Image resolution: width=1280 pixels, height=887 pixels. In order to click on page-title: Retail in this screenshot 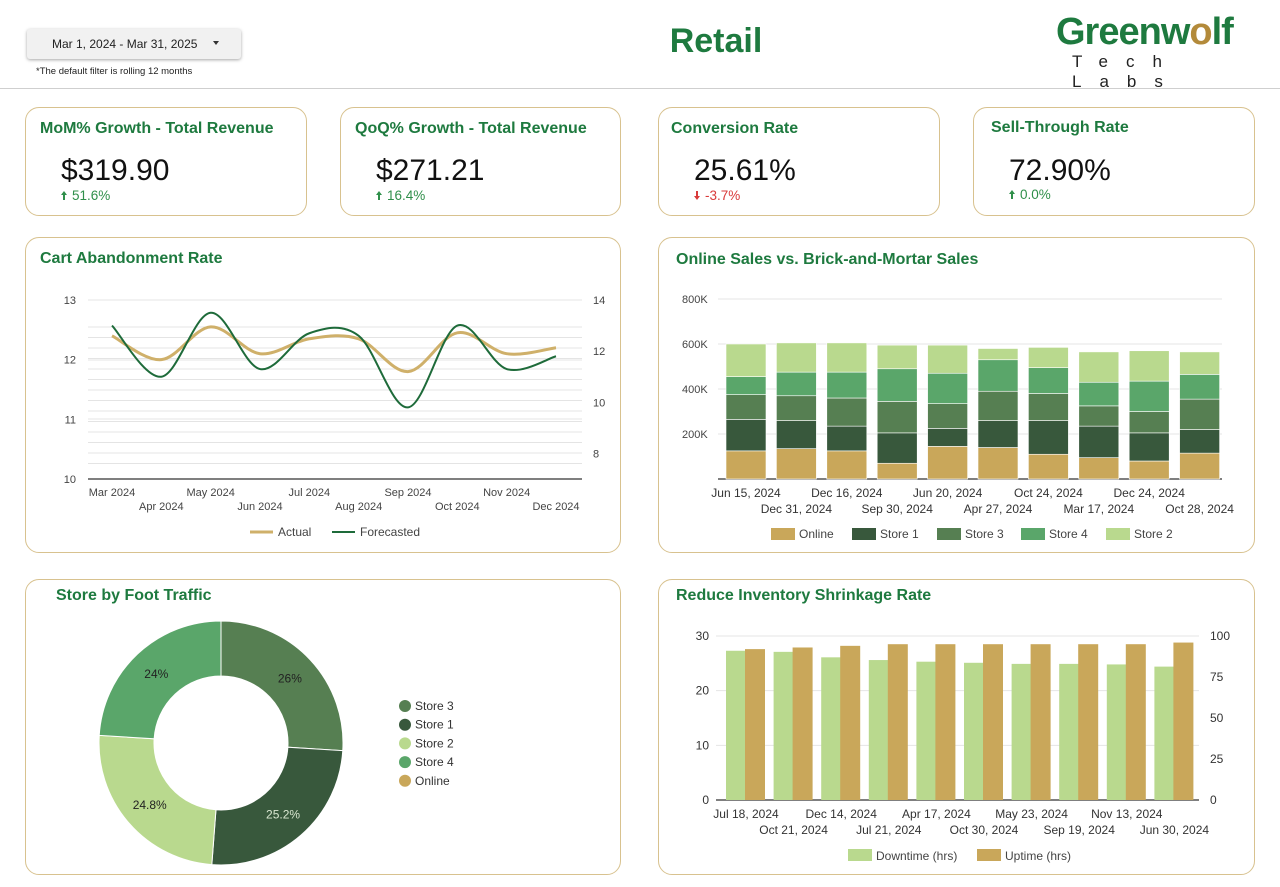, I will do `click(716, 41)`.